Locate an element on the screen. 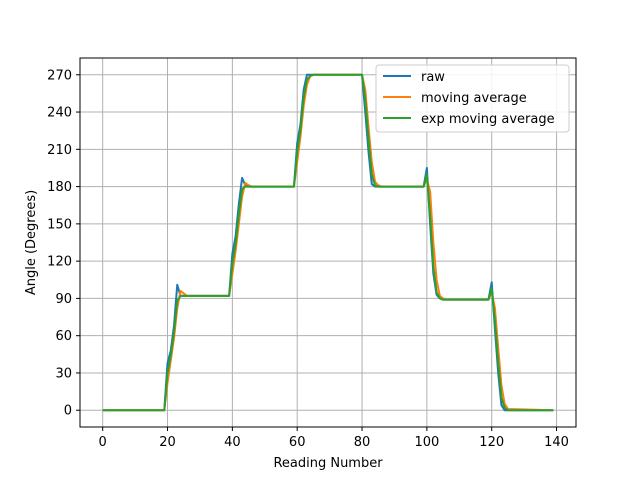 Image resolution: width=640 pixels, height=480 pixels. legend-label: moving average is located at coordinates (474, 98).